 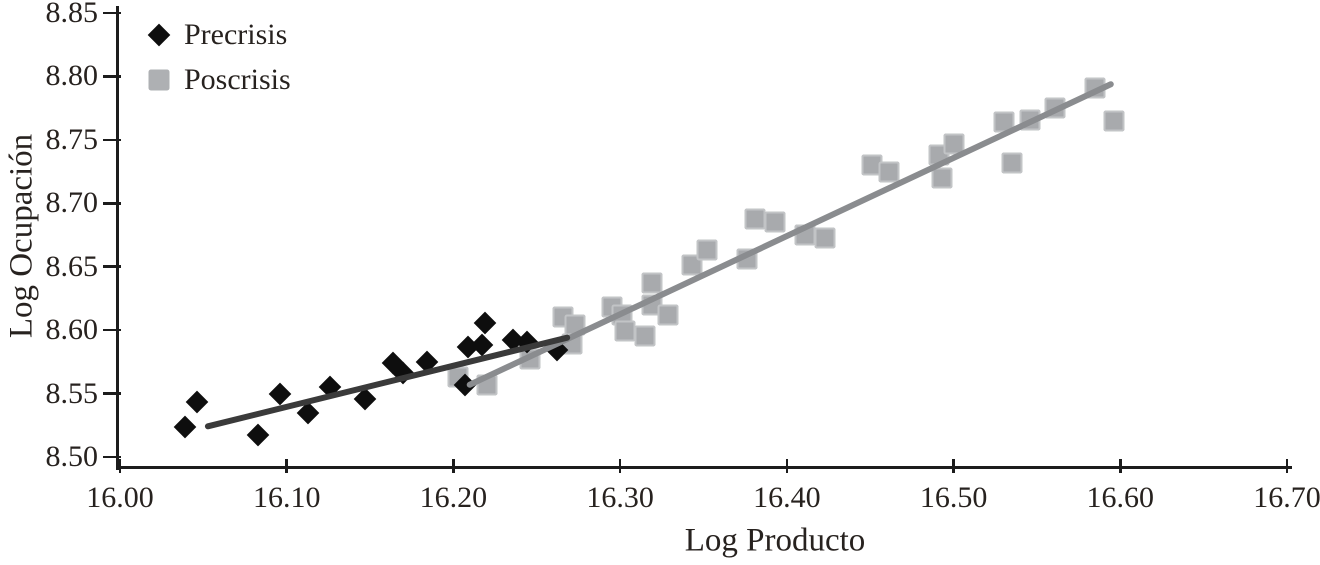 What do you see at coordinates (775, 540) in the screenshot?
I see `x-axis-title: Log Producto` at bounding box center [775, 540].